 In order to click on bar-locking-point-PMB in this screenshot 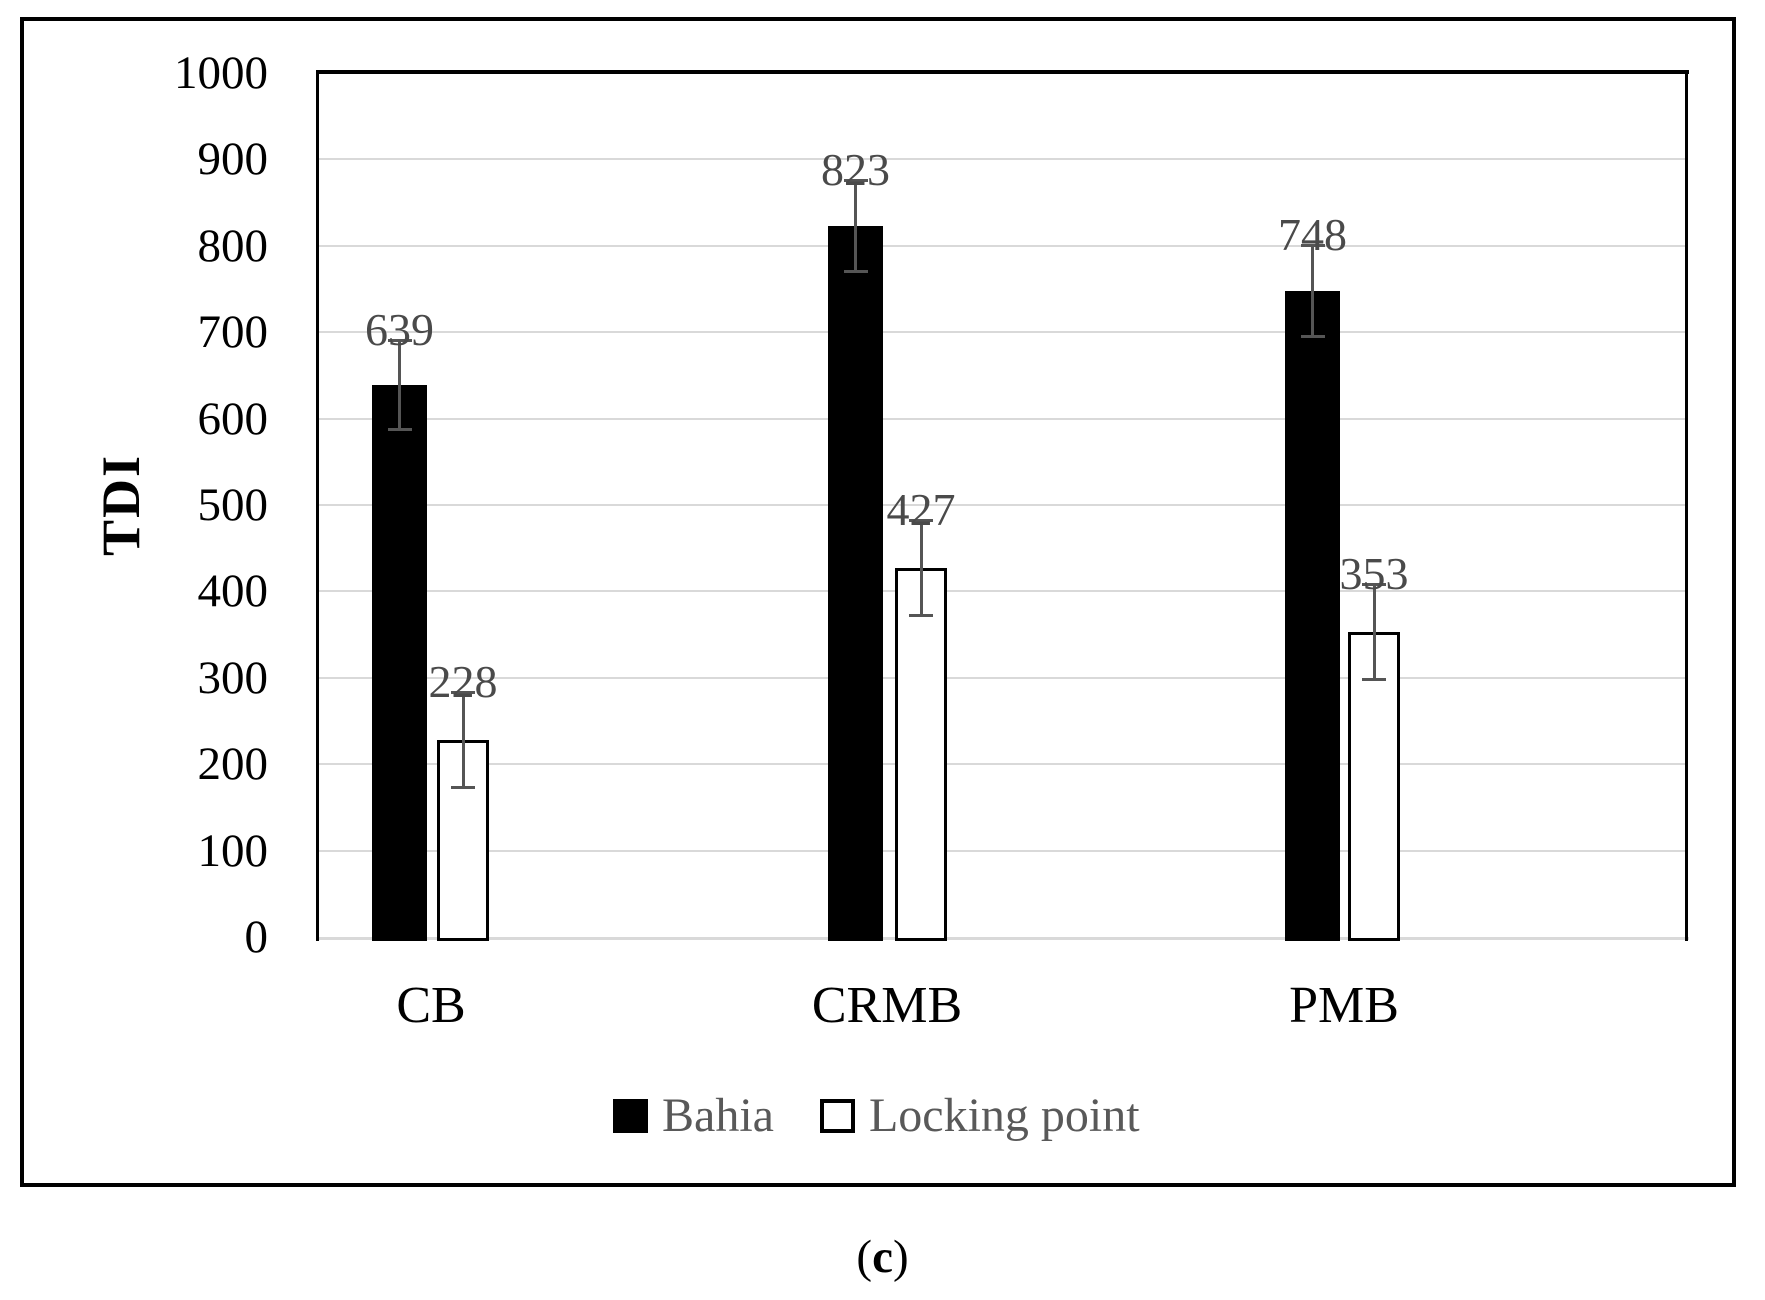, I will do `click(1374, 786)`.